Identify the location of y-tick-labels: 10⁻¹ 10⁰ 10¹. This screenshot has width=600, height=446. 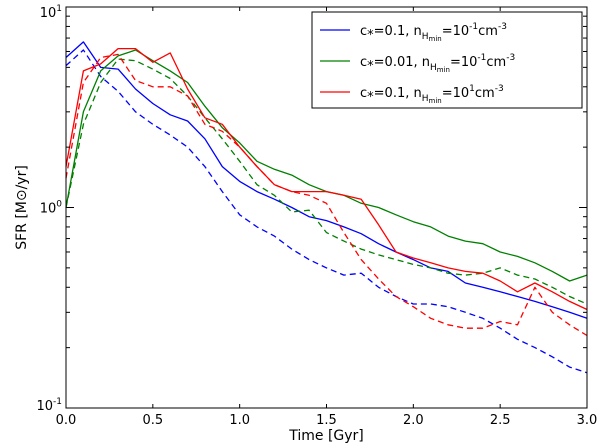
(49, 209).